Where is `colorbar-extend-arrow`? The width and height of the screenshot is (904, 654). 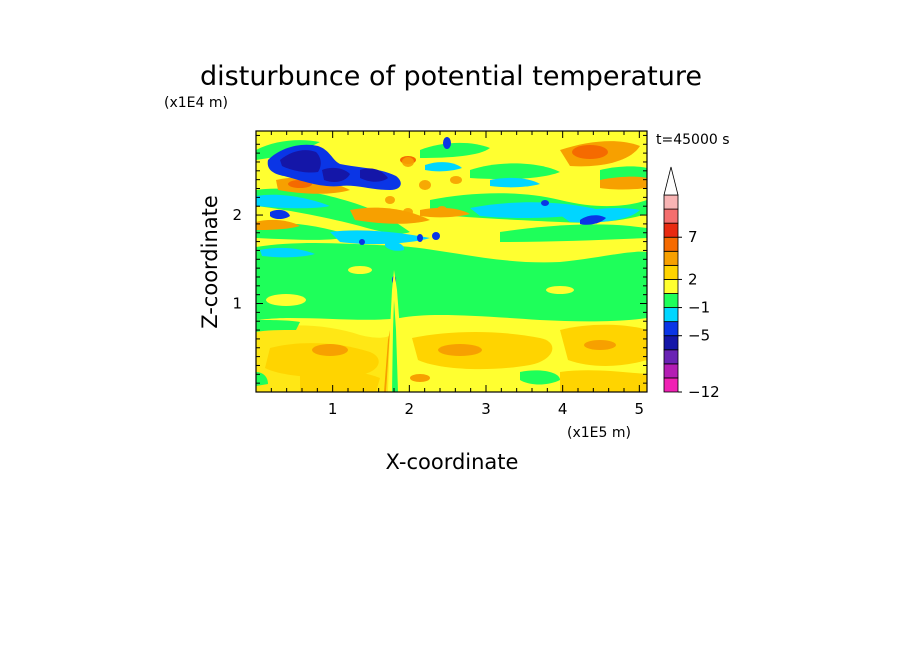
colorbar-extend-arrow is located at coordinates (671, 181).